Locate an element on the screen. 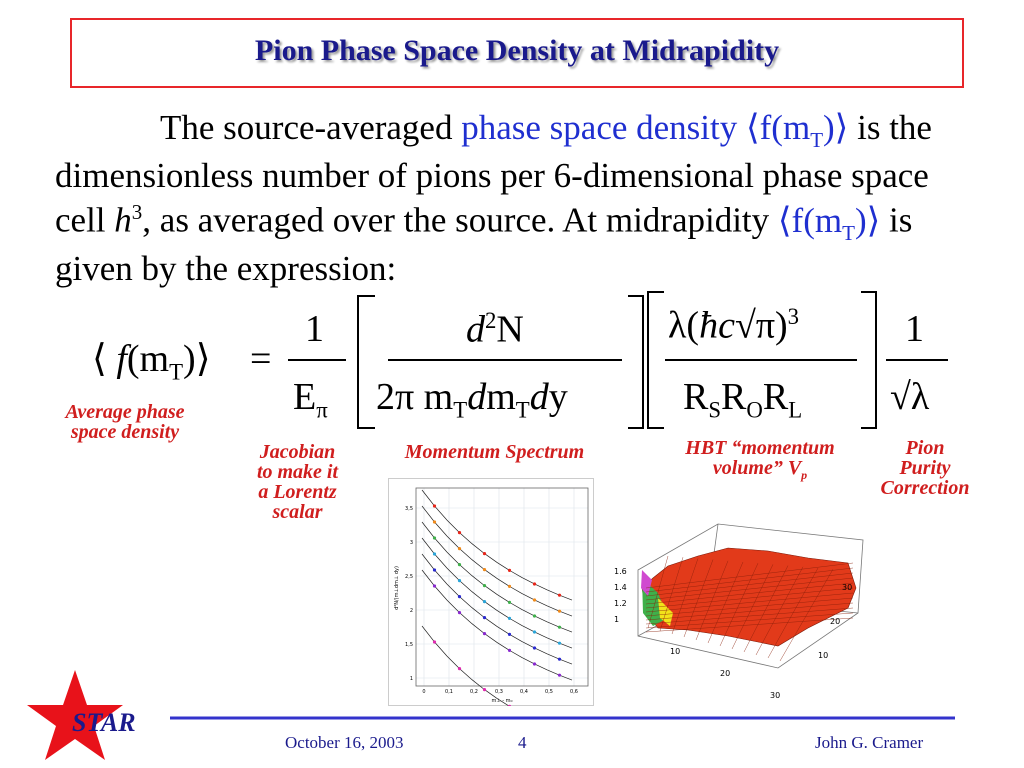 The image size is (1024, 768). text: Momentum Spectrum is located at coordinates (494, 452).